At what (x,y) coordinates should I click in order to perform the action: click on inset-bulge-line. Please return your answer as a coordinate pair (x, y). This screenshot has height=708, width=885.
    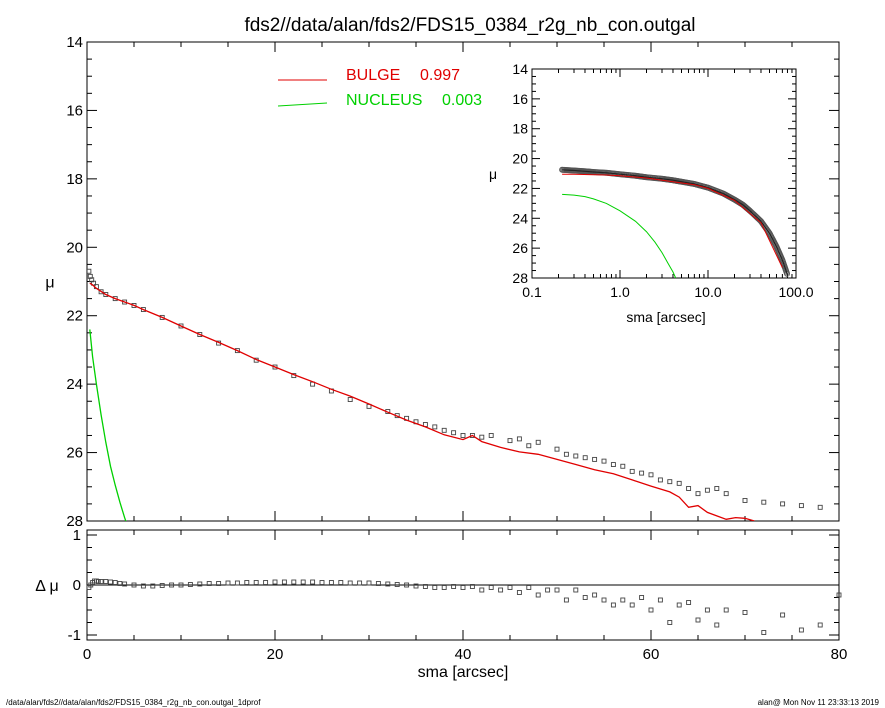
    Looking at the image, I should click on (672, 220).